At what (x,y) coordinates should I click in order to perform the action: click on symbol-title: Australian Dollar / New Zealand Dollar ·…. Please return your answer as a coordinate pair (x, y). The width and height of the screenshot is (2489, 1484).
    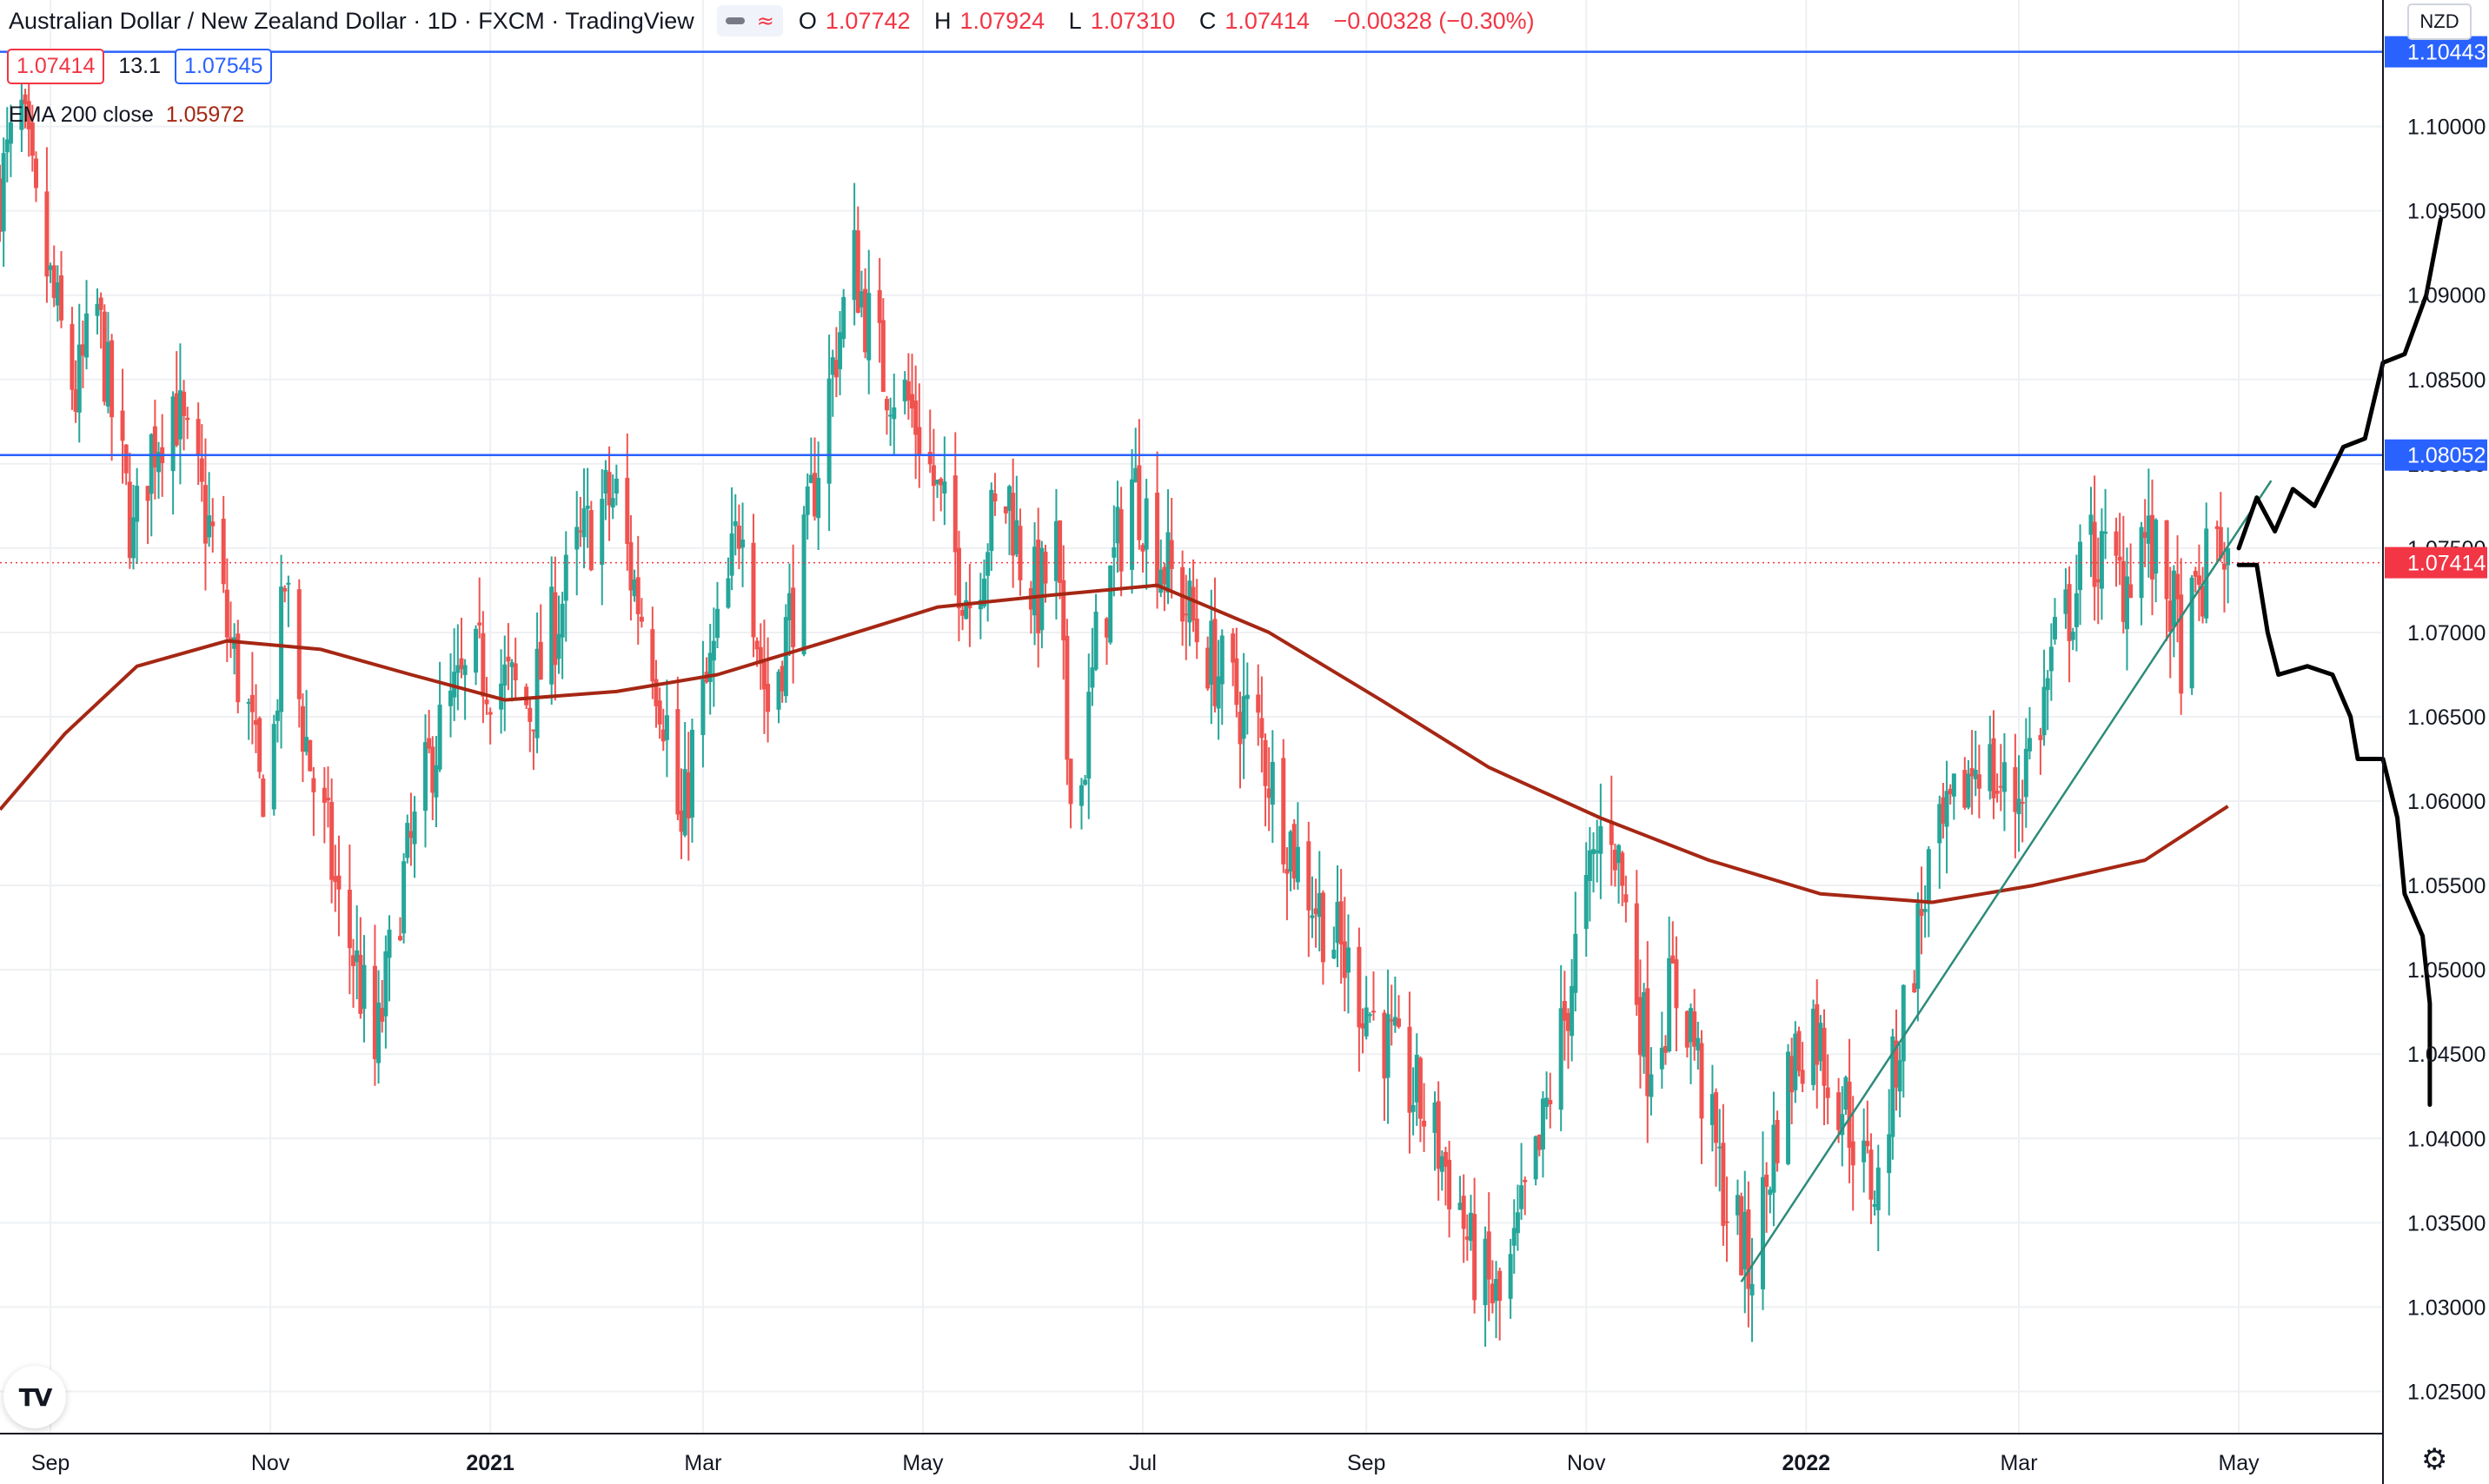
    Looking at the image, I should click on (351, 20).